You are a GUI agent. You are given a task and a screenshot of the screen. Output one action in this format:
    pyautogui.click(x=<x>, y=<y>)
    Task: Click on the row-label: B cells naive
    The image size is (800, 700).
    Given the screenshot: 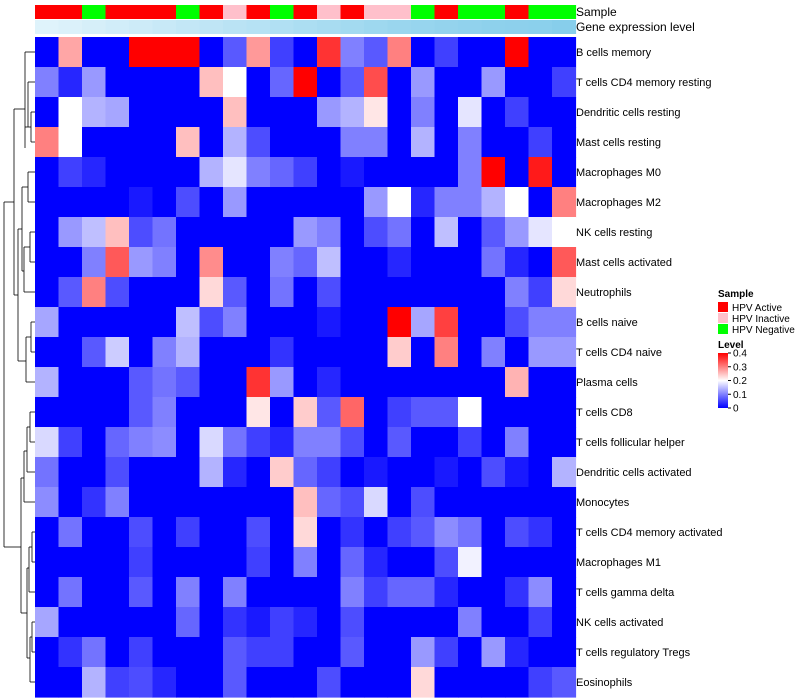 What is the action you would take?
    pyautogui.click(x=607, y=323)
    